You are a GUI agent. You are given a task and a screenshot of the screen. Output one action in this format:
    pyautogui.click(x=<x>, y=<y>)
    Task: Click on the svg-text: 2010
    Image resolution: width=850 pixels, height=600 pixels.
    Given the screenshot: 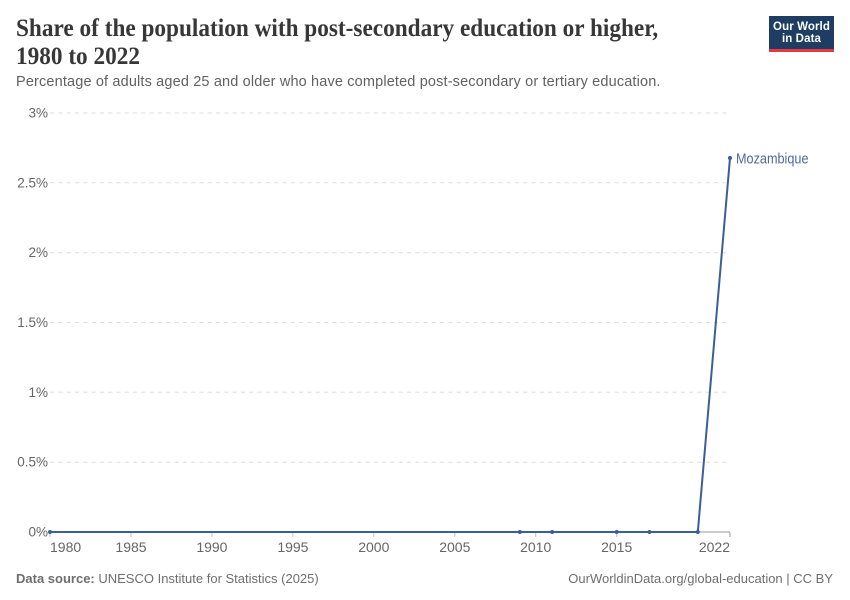 What is the action you would take?
    pyautogui.click(x=535, y=547)
    